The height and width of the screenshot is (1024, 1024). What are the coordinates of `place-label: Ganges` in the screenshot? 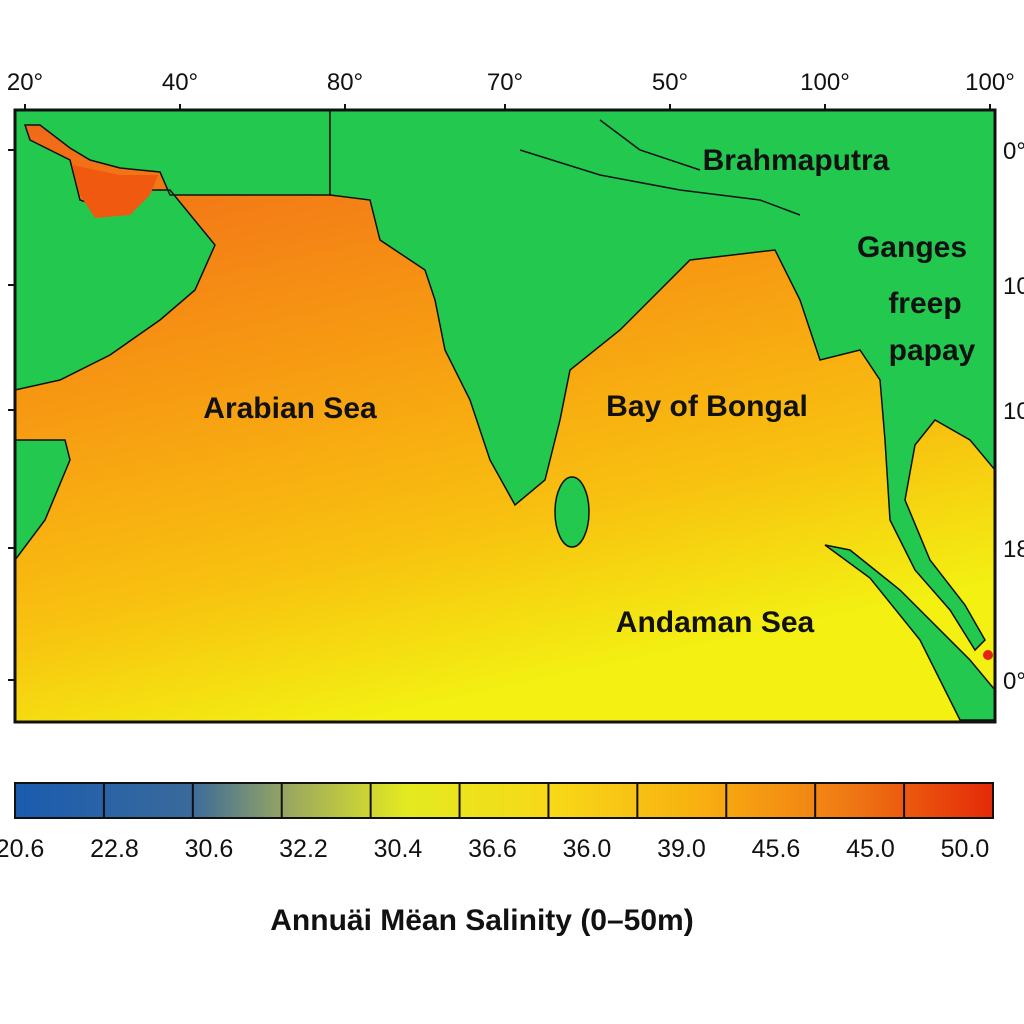 It's located at (912, 247).